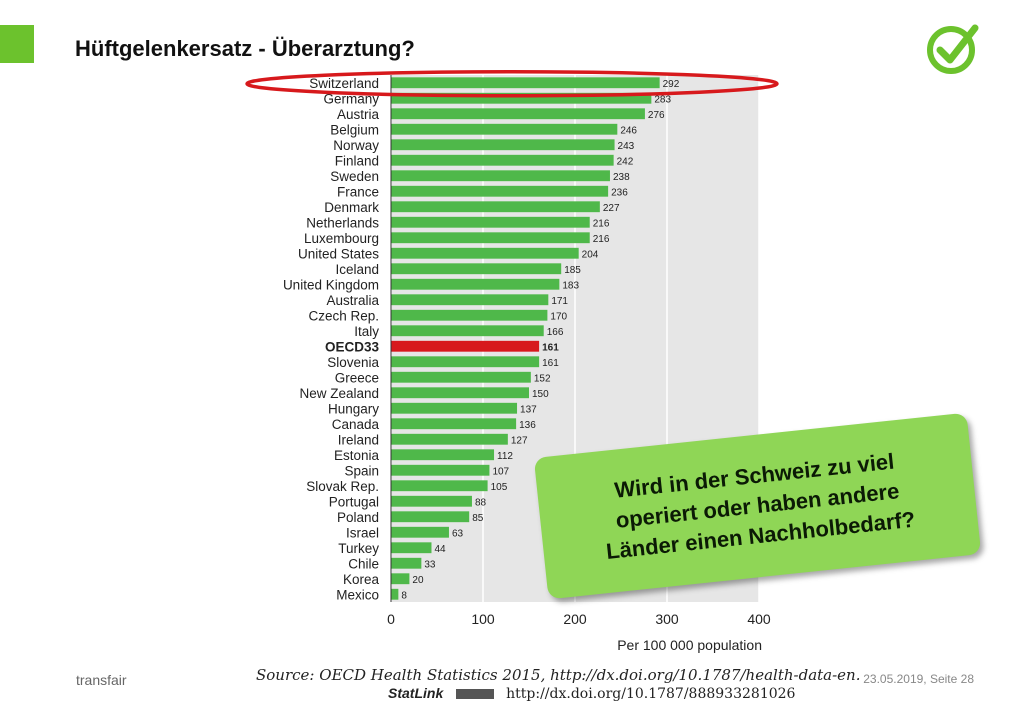 This screenshot has width=1024, height=709. What do you see at coordinates (418, 580) in the screenshot?
I see `data-label: 20` at bounding box center [418, 580].